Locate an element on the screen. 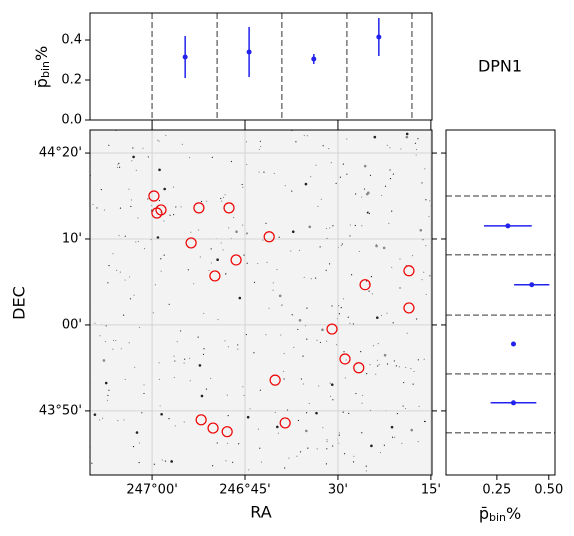  axes-frame is located at coordinates (261, 66).